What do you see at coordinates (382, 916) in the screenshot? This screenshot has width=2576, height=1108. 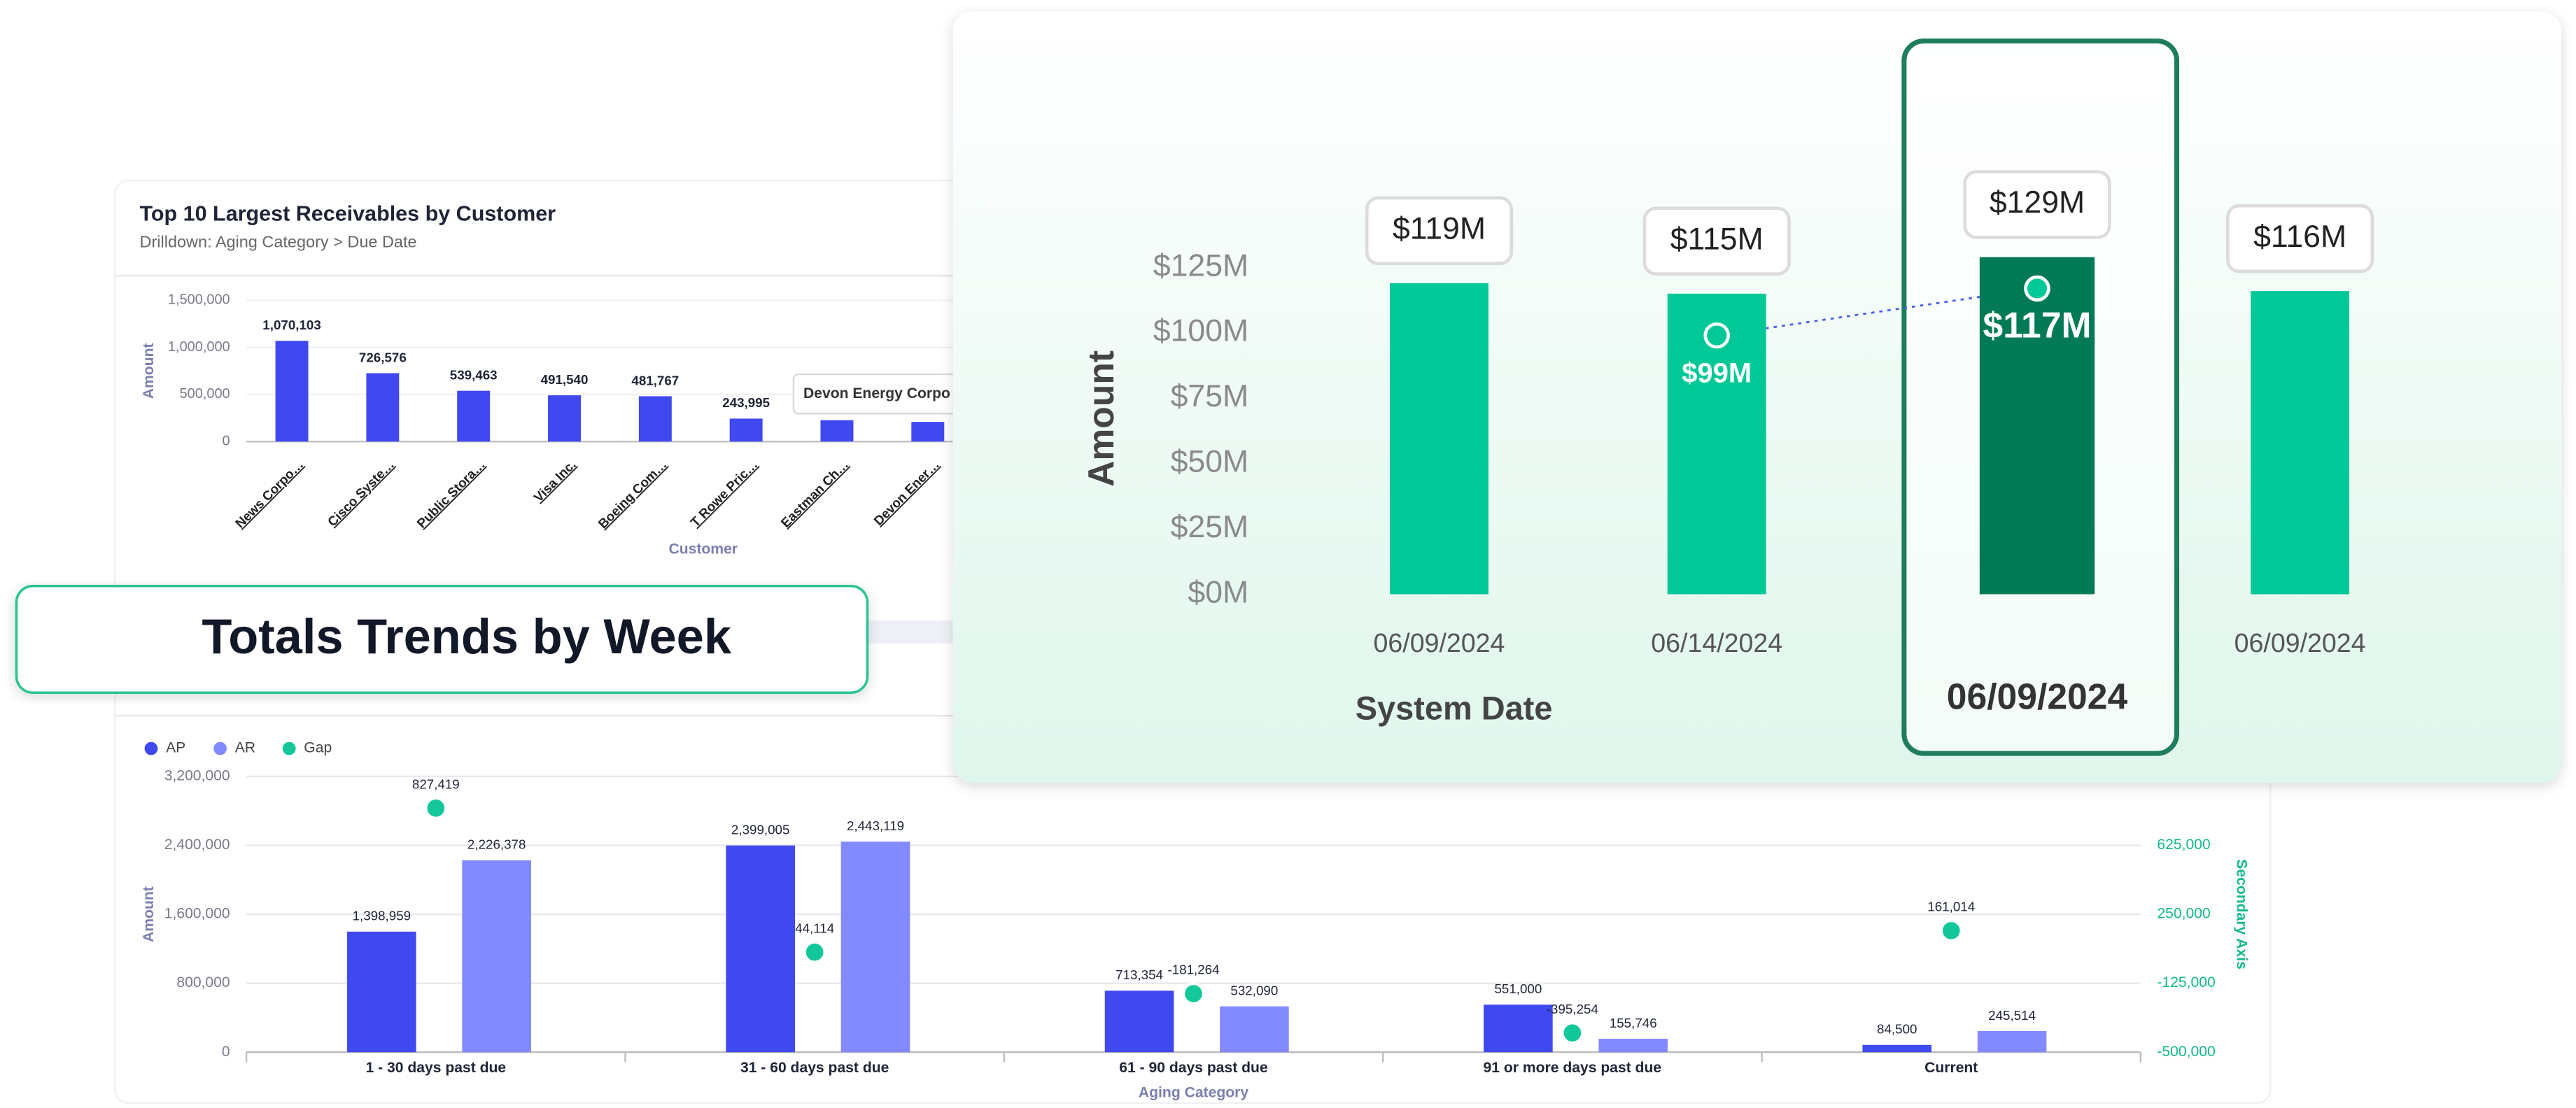 I see `value-label: 1,398,959` at bounding box center [382, 916].